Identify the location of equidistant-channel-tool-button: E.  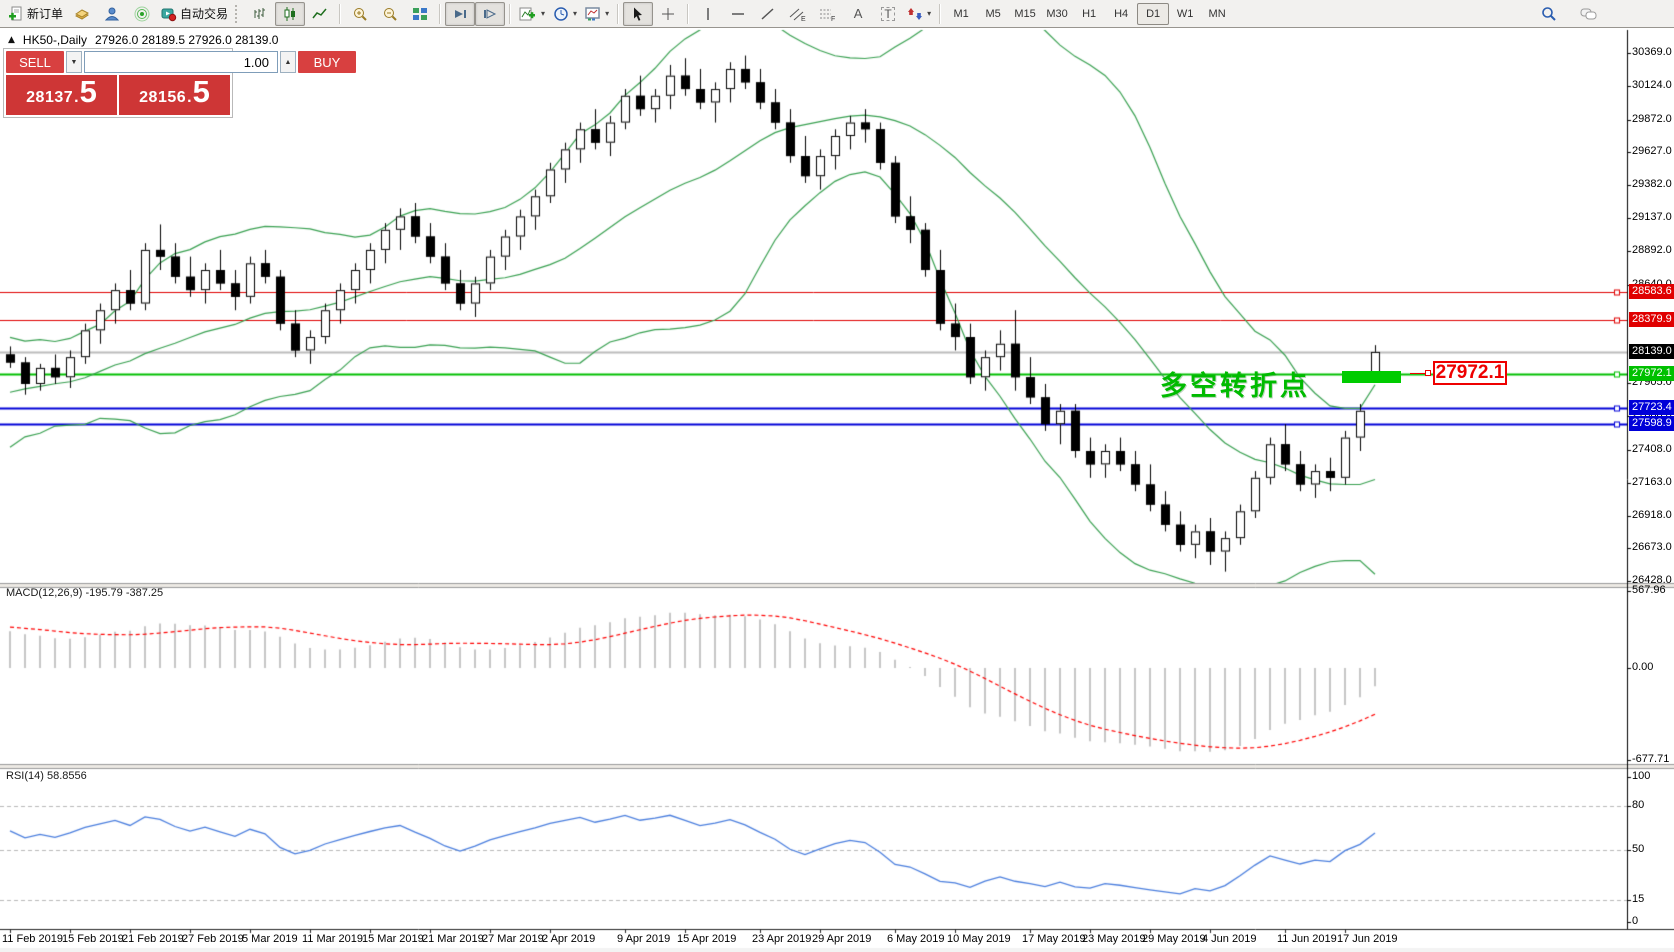
(798, 14).